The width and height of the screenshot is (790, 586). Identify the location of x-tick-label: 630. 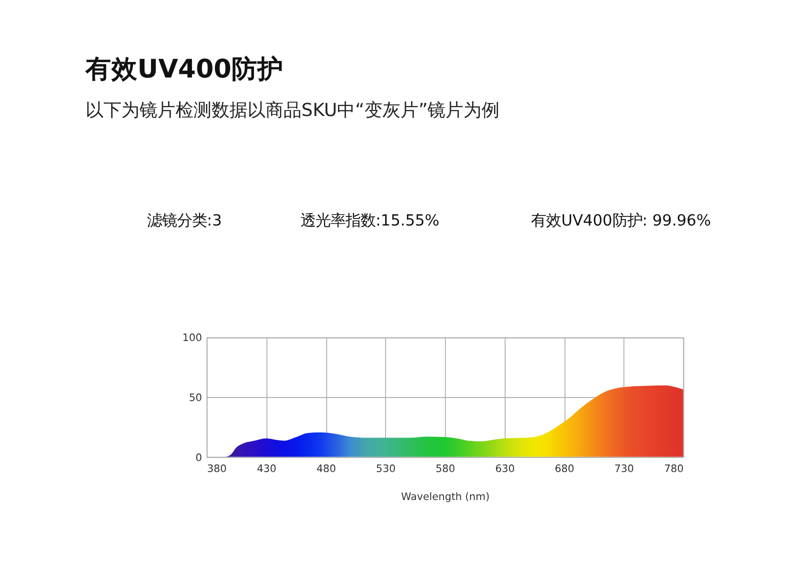
(505, 468).